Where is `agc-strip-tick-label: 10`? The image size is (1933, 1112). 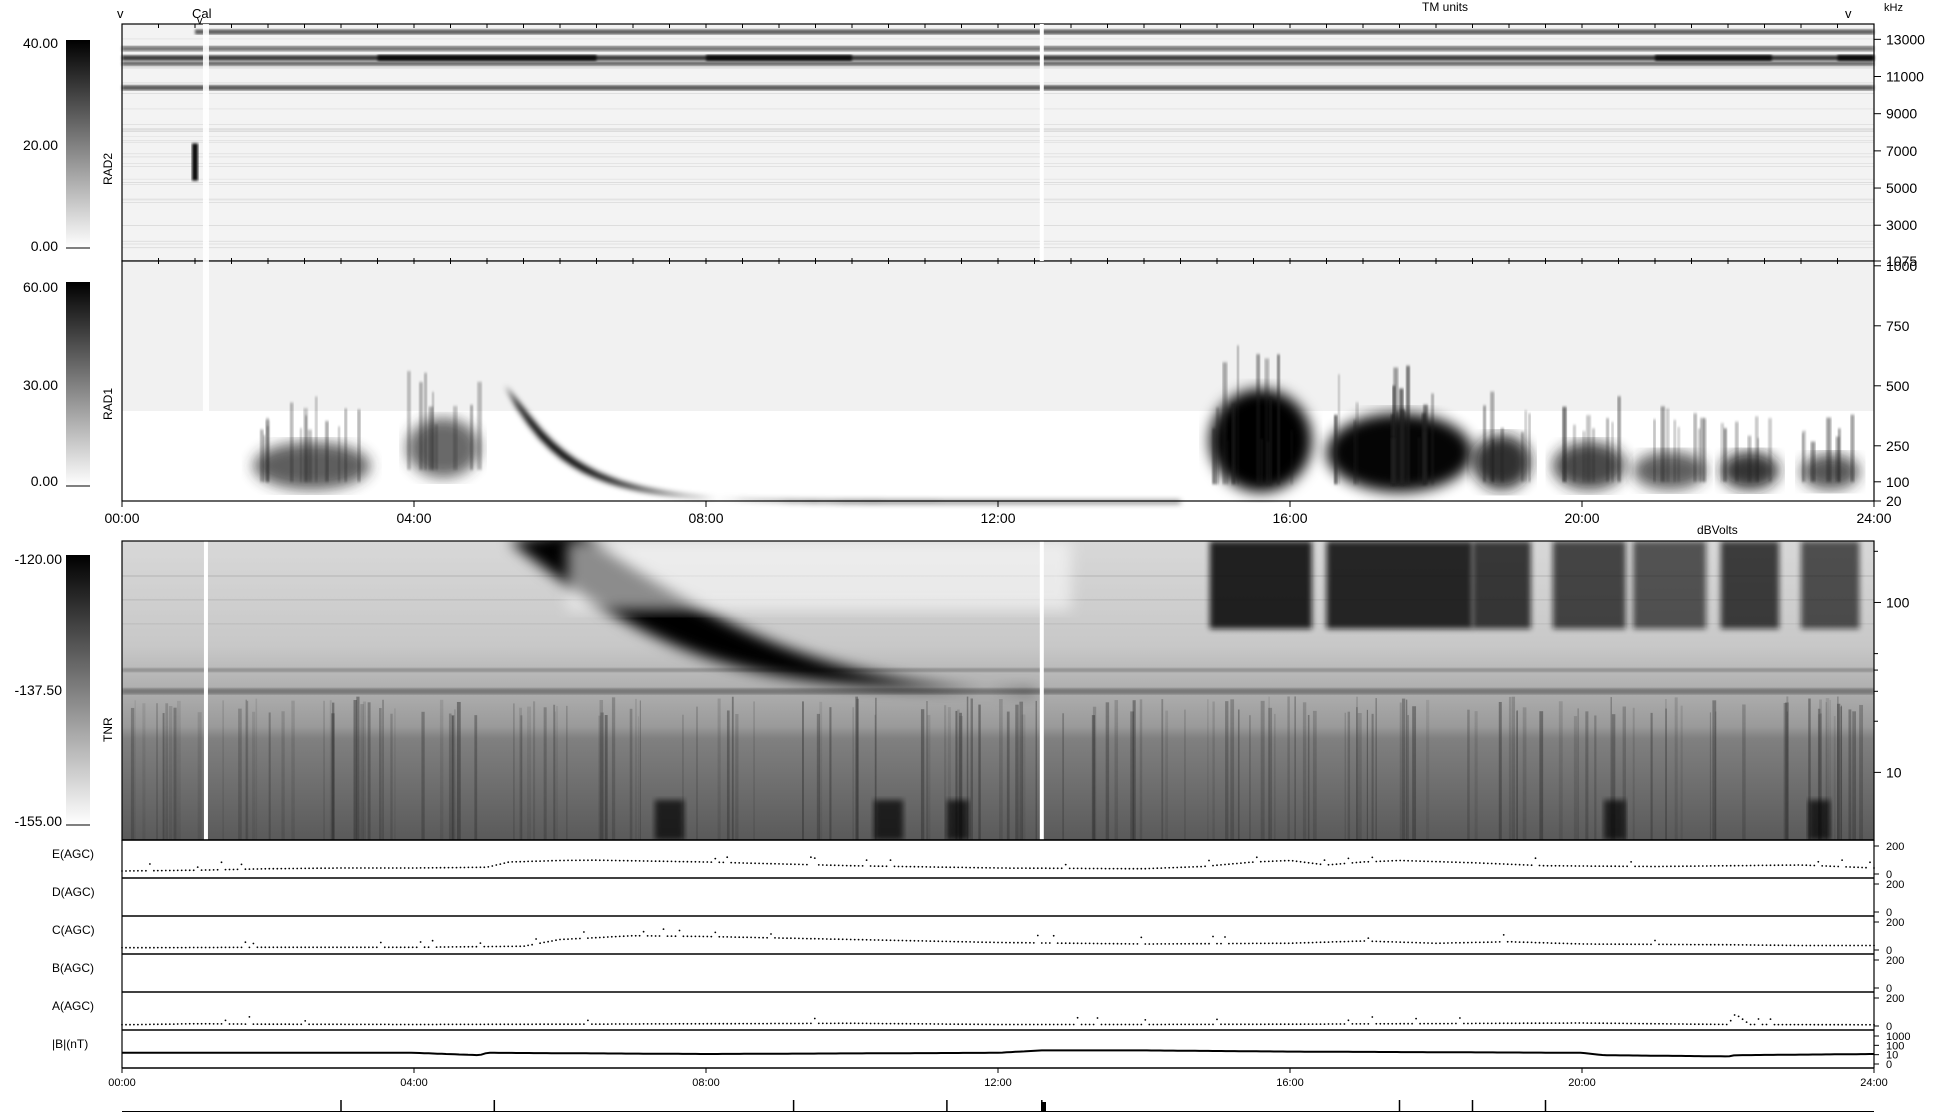
agc-strip-tick-label: 10 is located at coordinates (1892, 1056).